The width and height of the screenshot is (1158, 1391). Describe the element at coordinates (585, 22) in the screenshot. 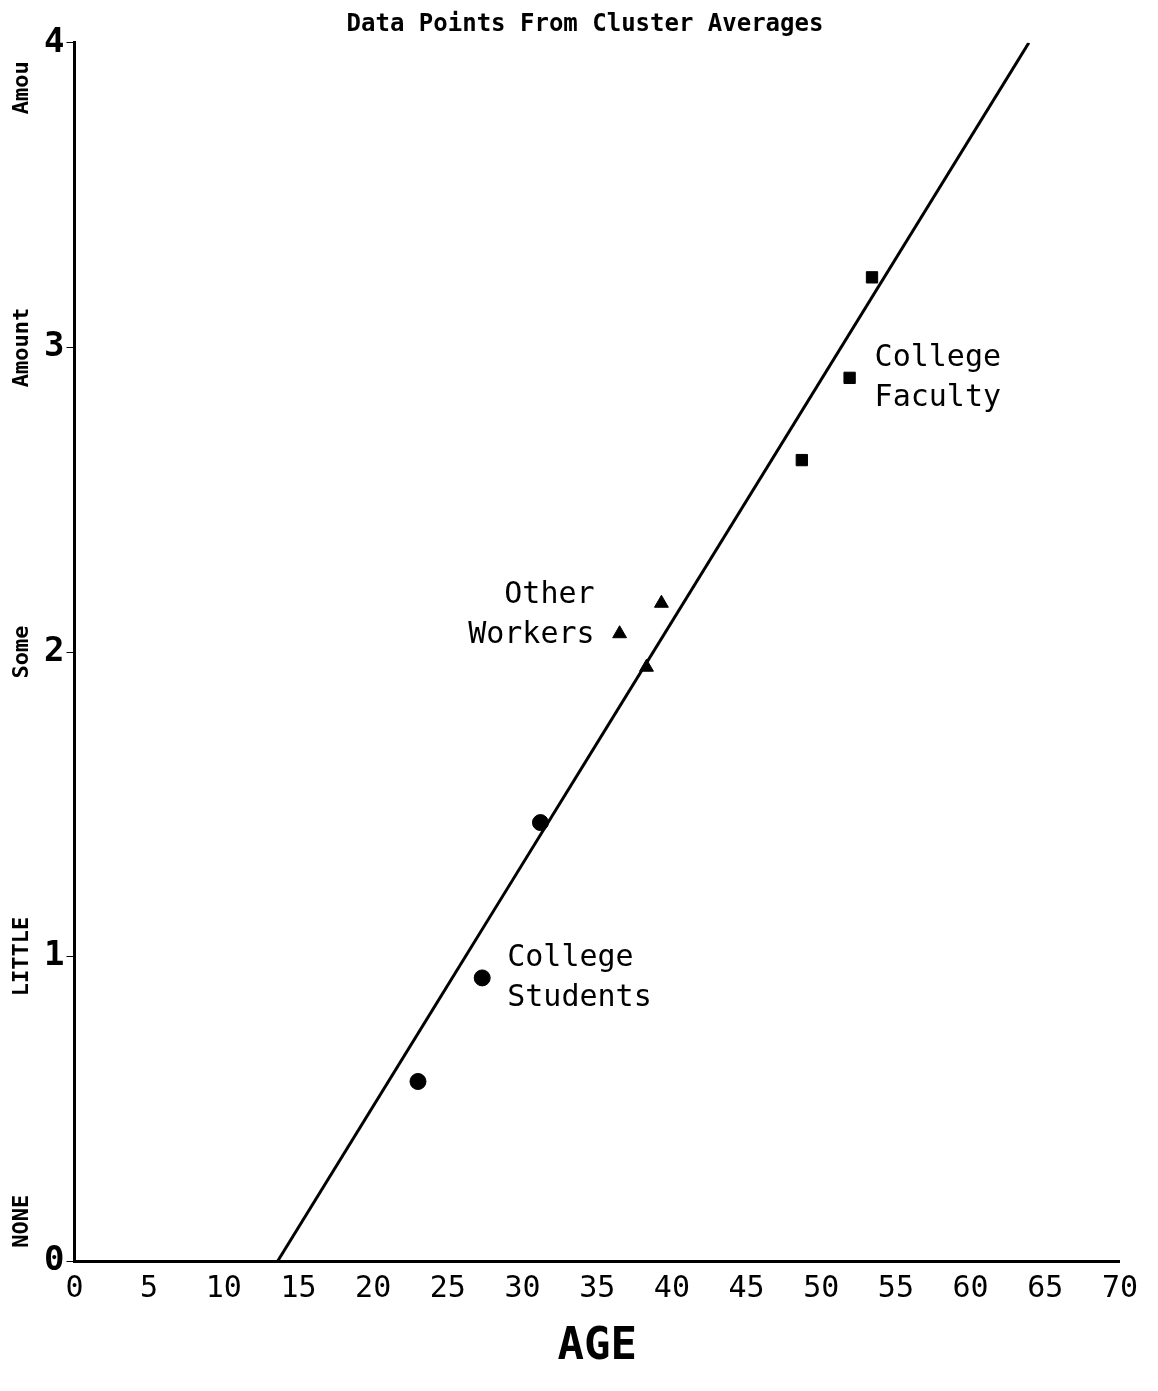

I see `chart-title: Data Points From Cluster Averages` at that location.